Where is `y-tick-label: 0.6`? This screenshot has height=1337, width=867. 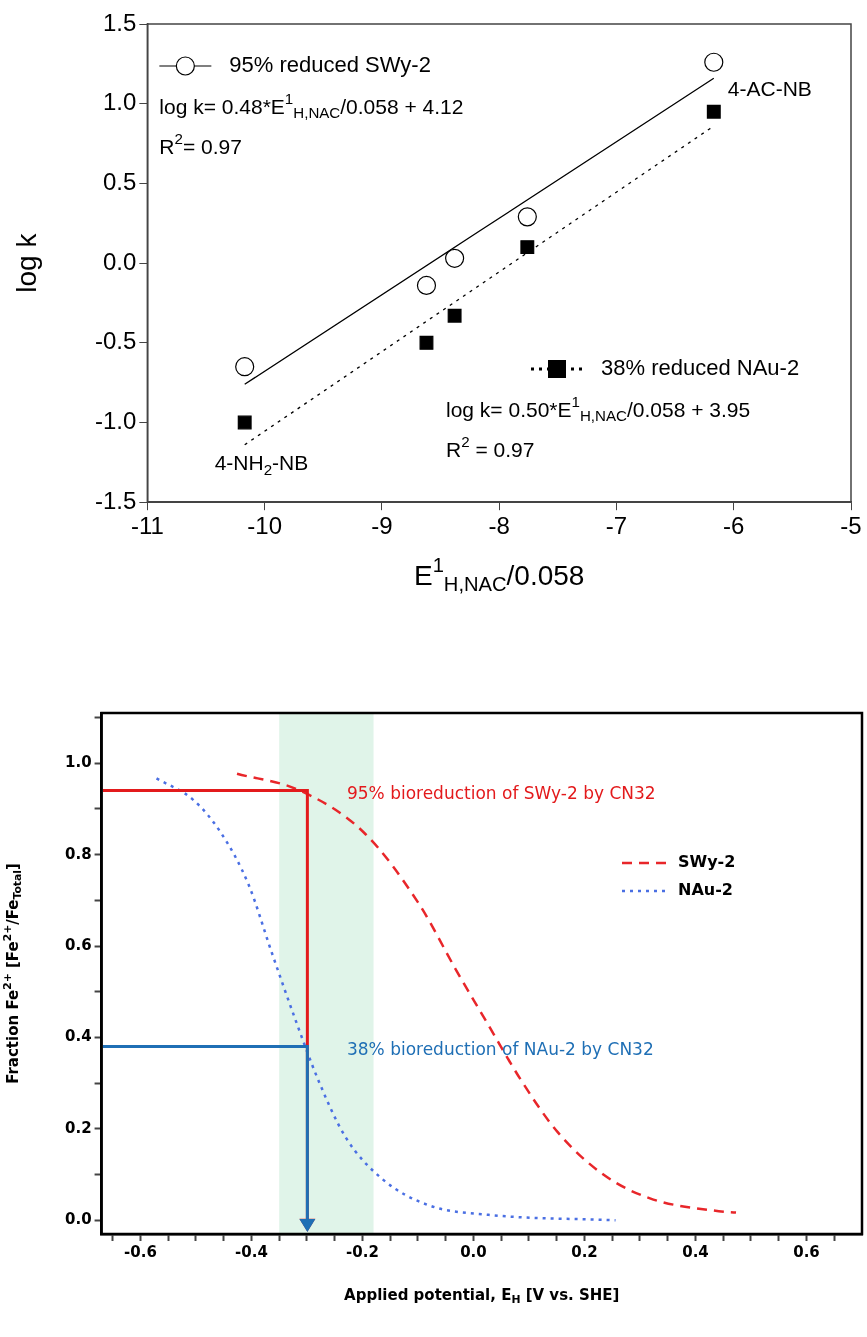 y-tick-label: 0.6 is located at coordinates (78, 944).